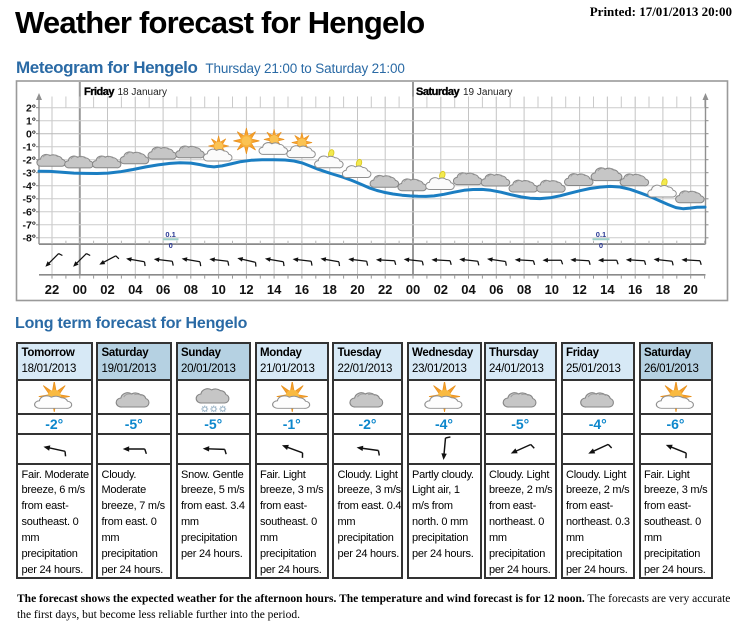 The image size is (744, 627). What do you see at coordinates (31, 108) in the screenshot?
I see `svg-text: 2°` at bounding box center [31, 108].